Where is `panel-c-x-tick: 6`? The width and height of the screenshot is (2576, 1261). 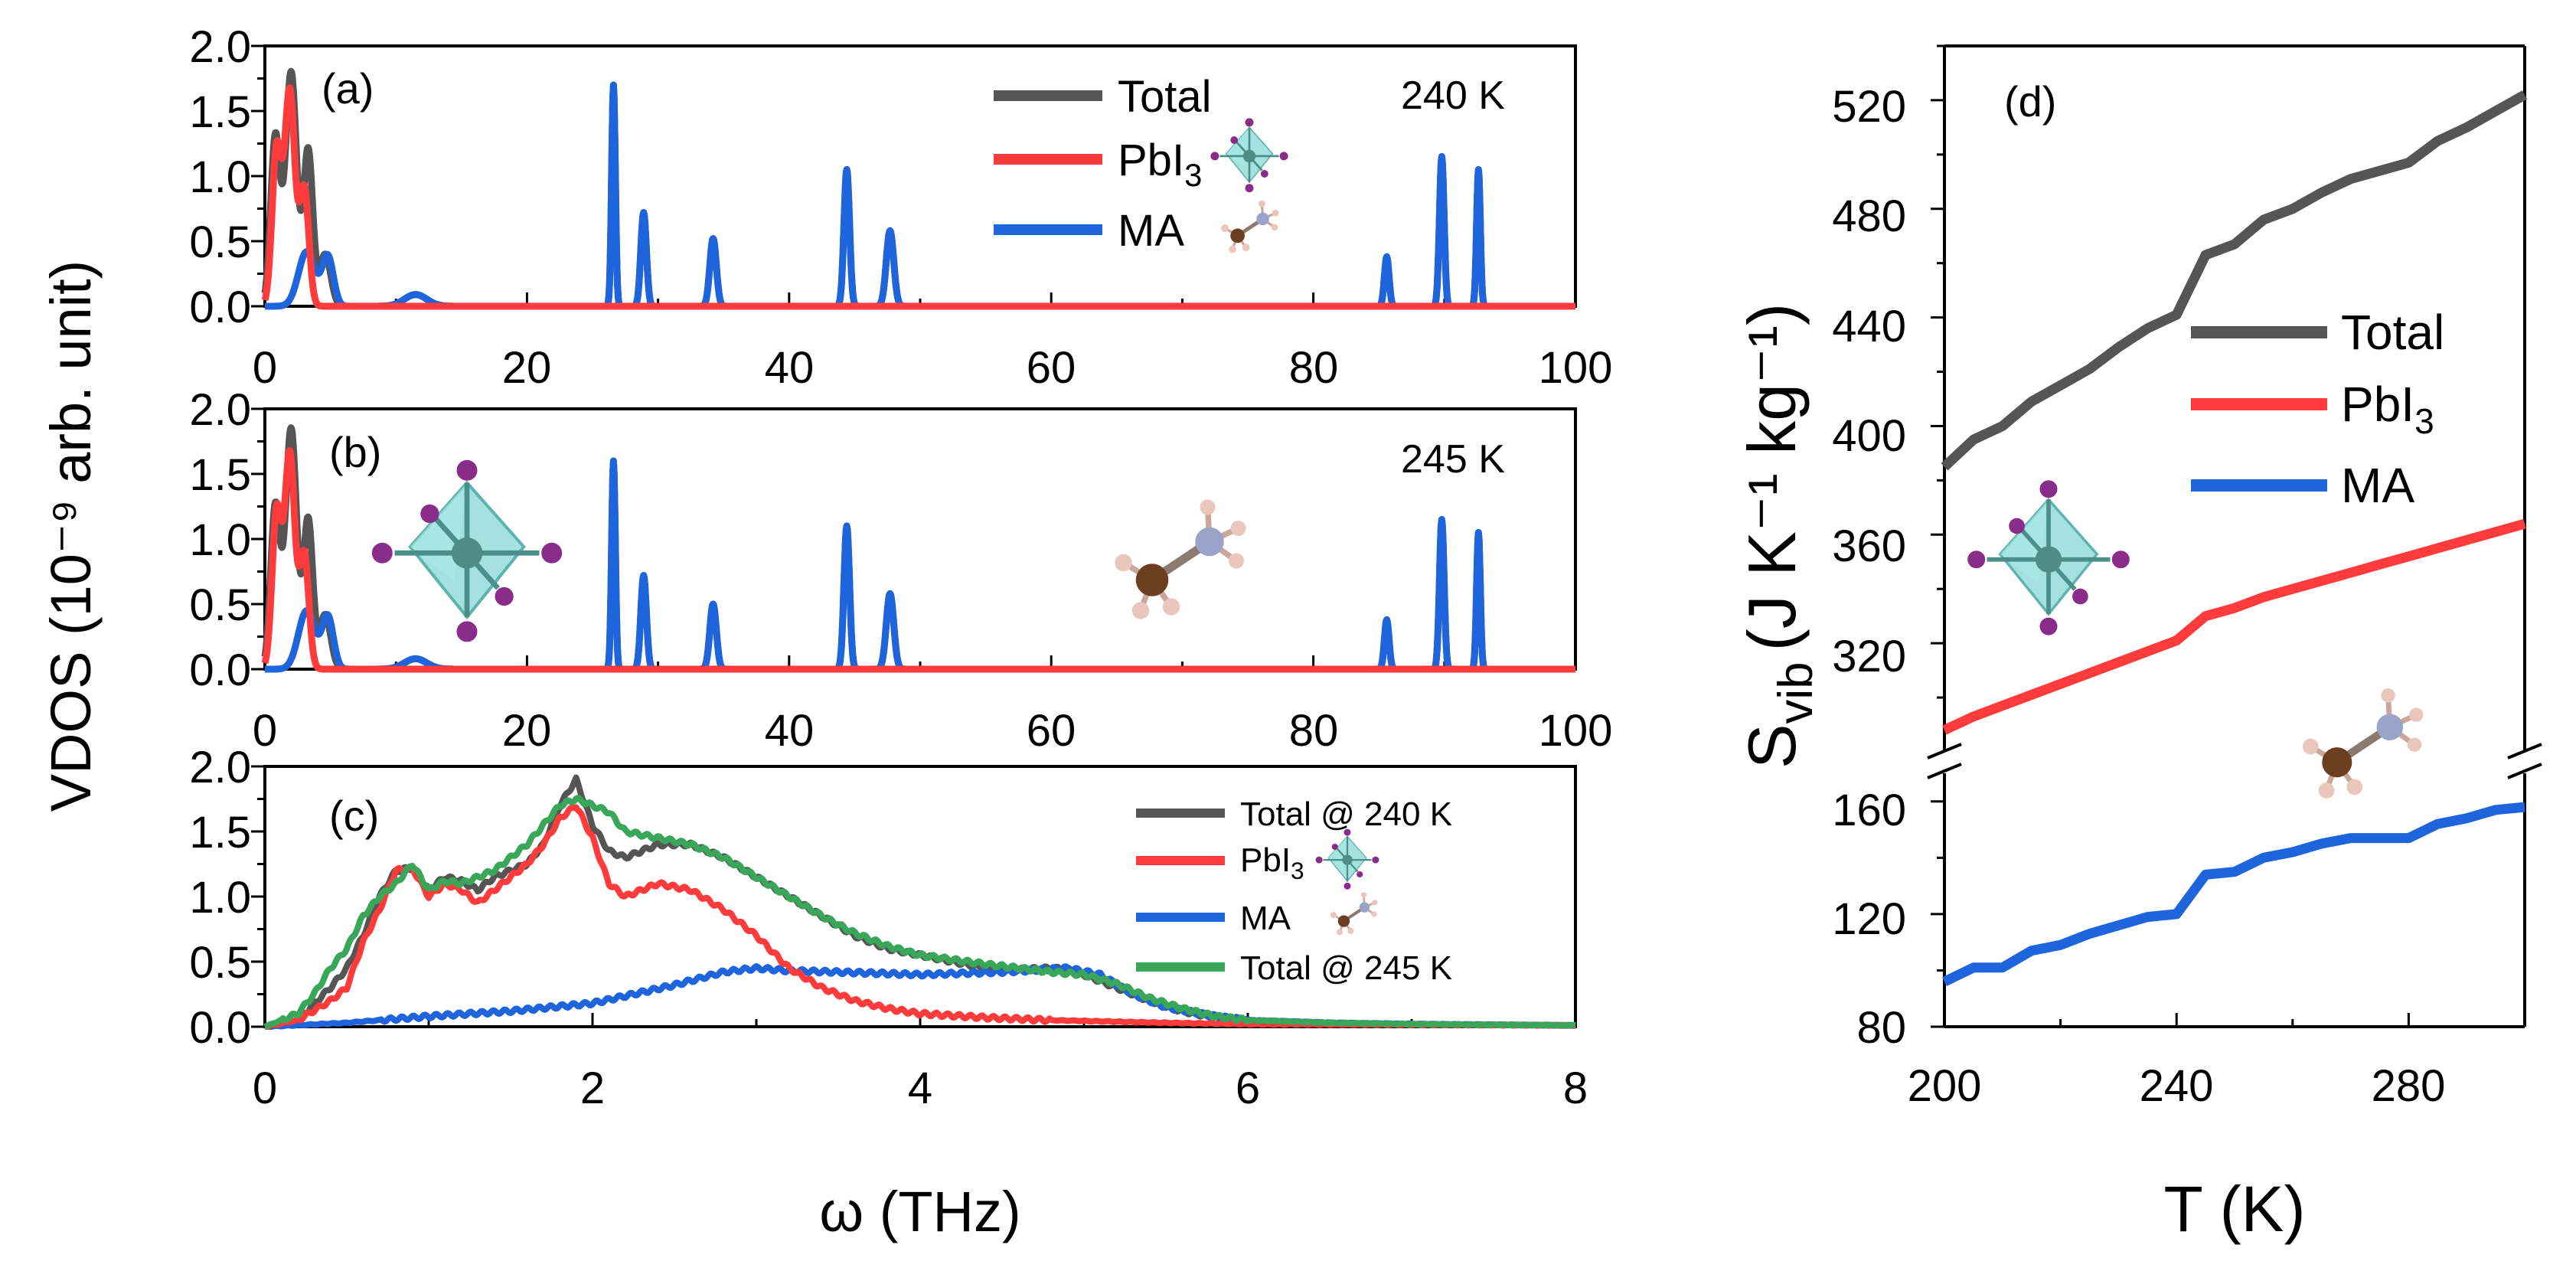 panel-c-x-tick: 6 is located at coordinates (1248, 1088).